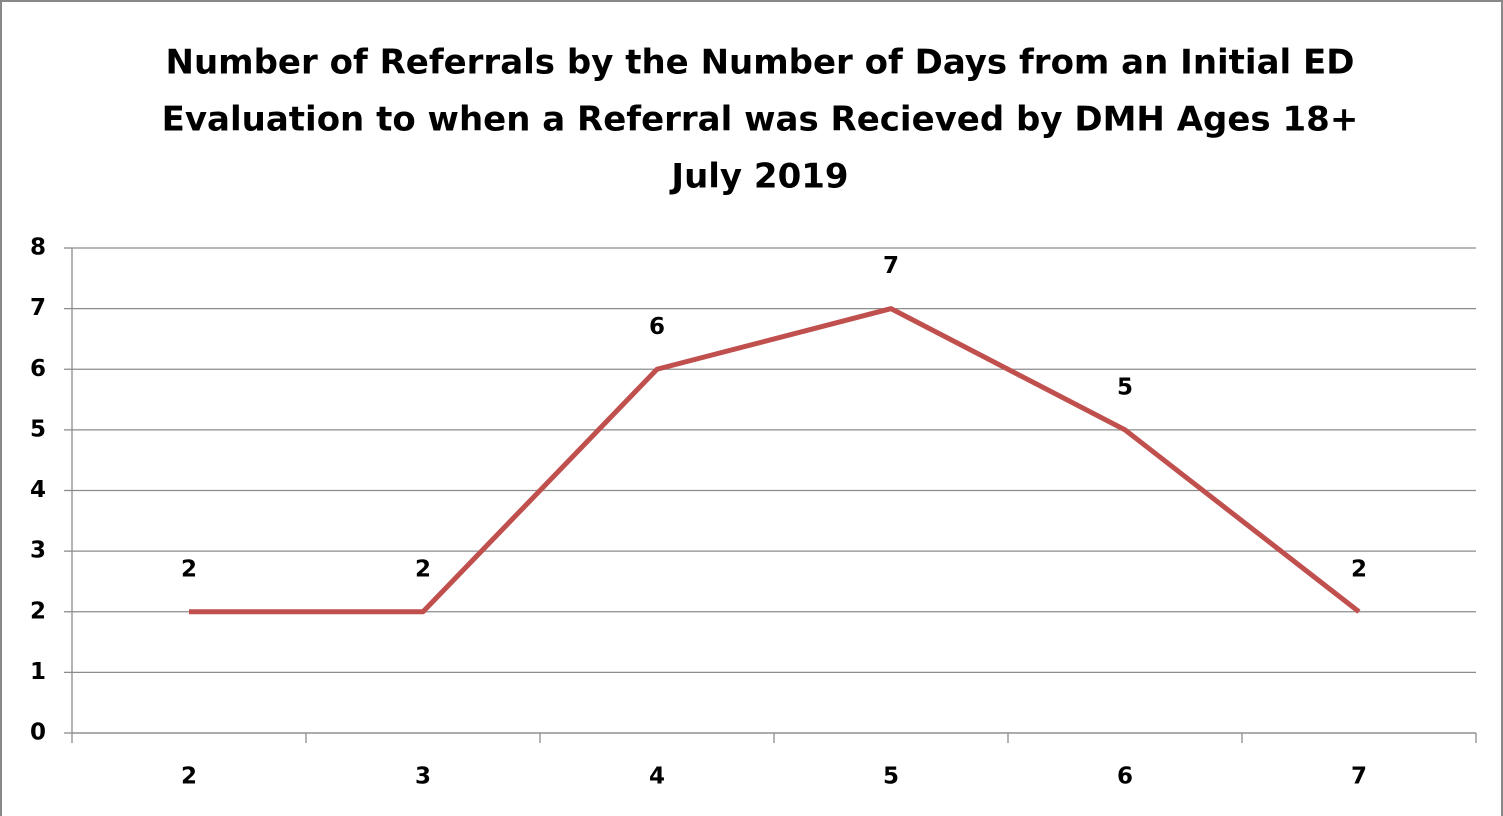  Describe the element at coordinates (38, 308) in the screenshot. I see `y-tick-label: 7` at that location.